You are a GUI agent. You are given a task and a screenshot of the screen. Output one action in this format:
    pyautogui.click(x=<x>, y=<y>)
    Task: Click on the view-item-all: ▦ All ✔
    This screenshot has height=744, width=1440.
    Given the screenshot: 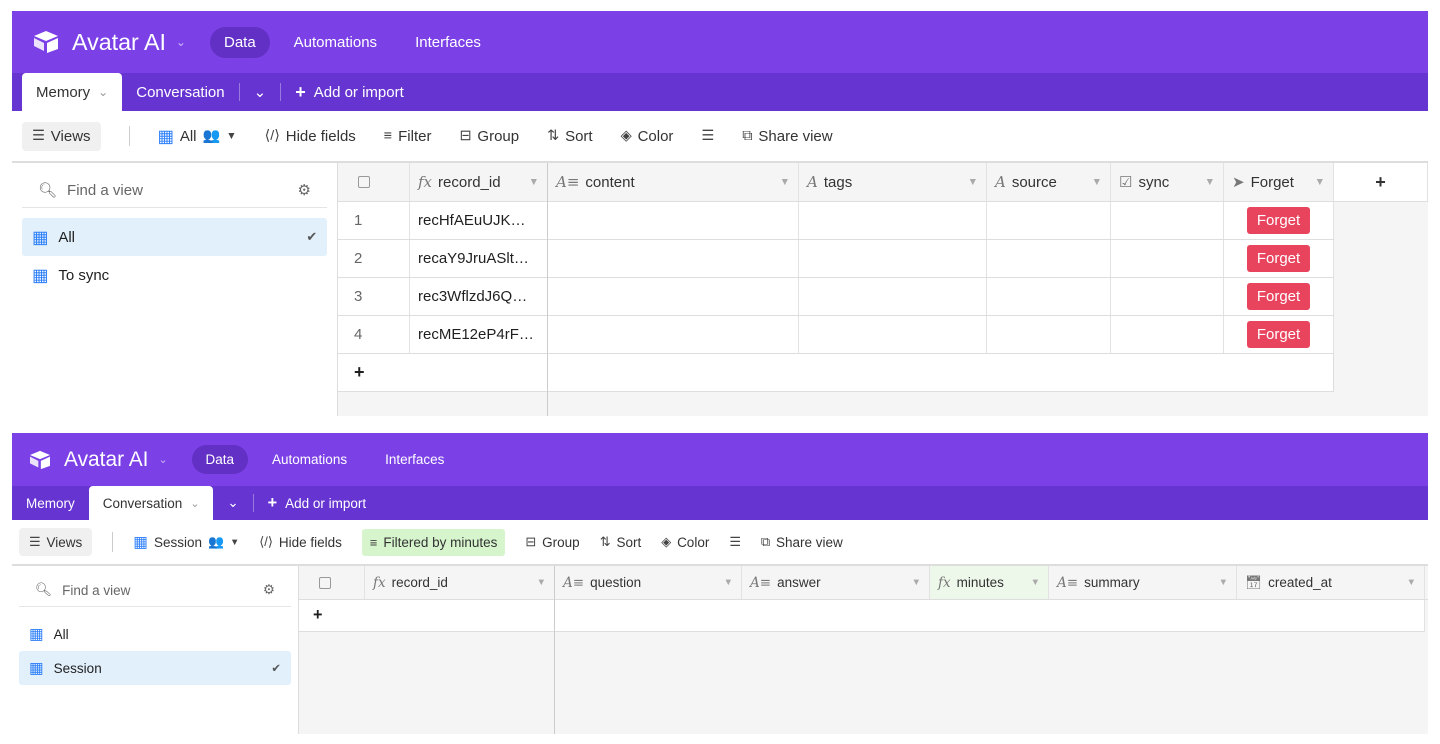 What is the action you would take?
    pyautogui.click(x=174, y=237)
    